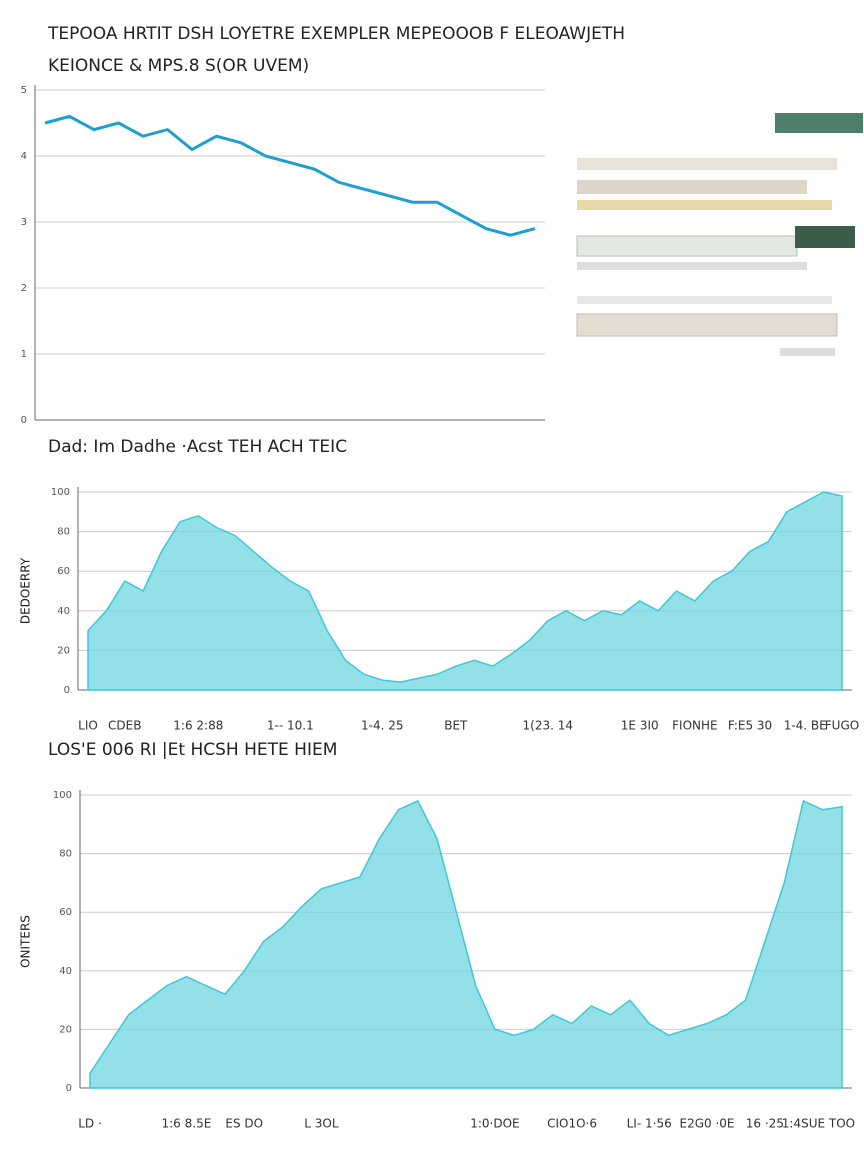 Image resolution: width=864 pixels, height=1156 pixels. Describe the element at coordinates (124, 726) in the screenshot. I see `x-tick-label: CDEB` at that location.